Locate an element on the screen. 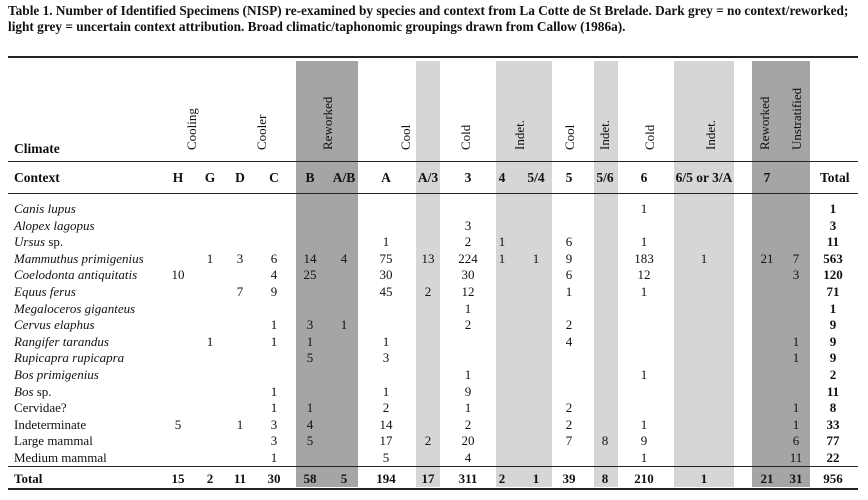 The width and height of the screenshot is (868, 500). climate-group-label: Unstratified is located at coordinates (796, 118).